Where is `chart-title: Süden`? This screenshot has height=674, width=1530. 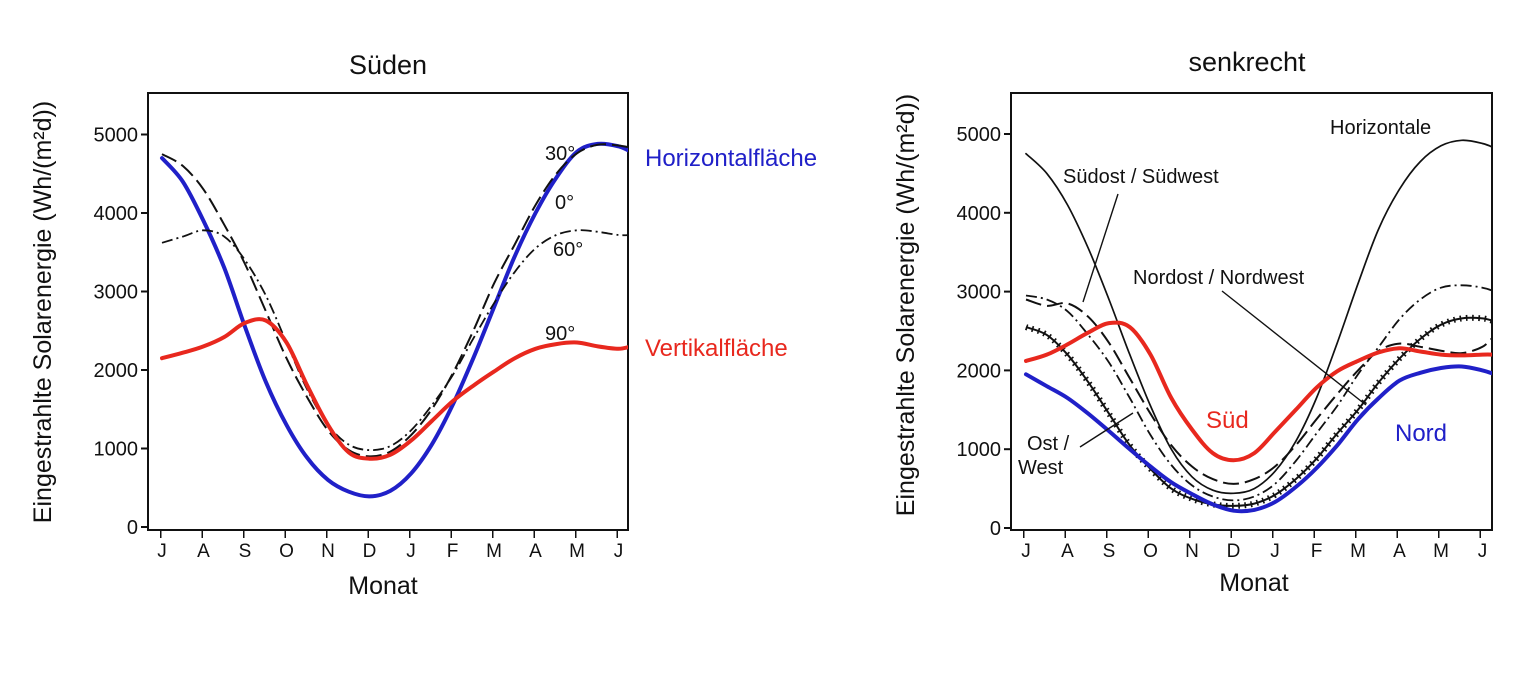
chart-title: Süden is located at coordinates (388, 65).